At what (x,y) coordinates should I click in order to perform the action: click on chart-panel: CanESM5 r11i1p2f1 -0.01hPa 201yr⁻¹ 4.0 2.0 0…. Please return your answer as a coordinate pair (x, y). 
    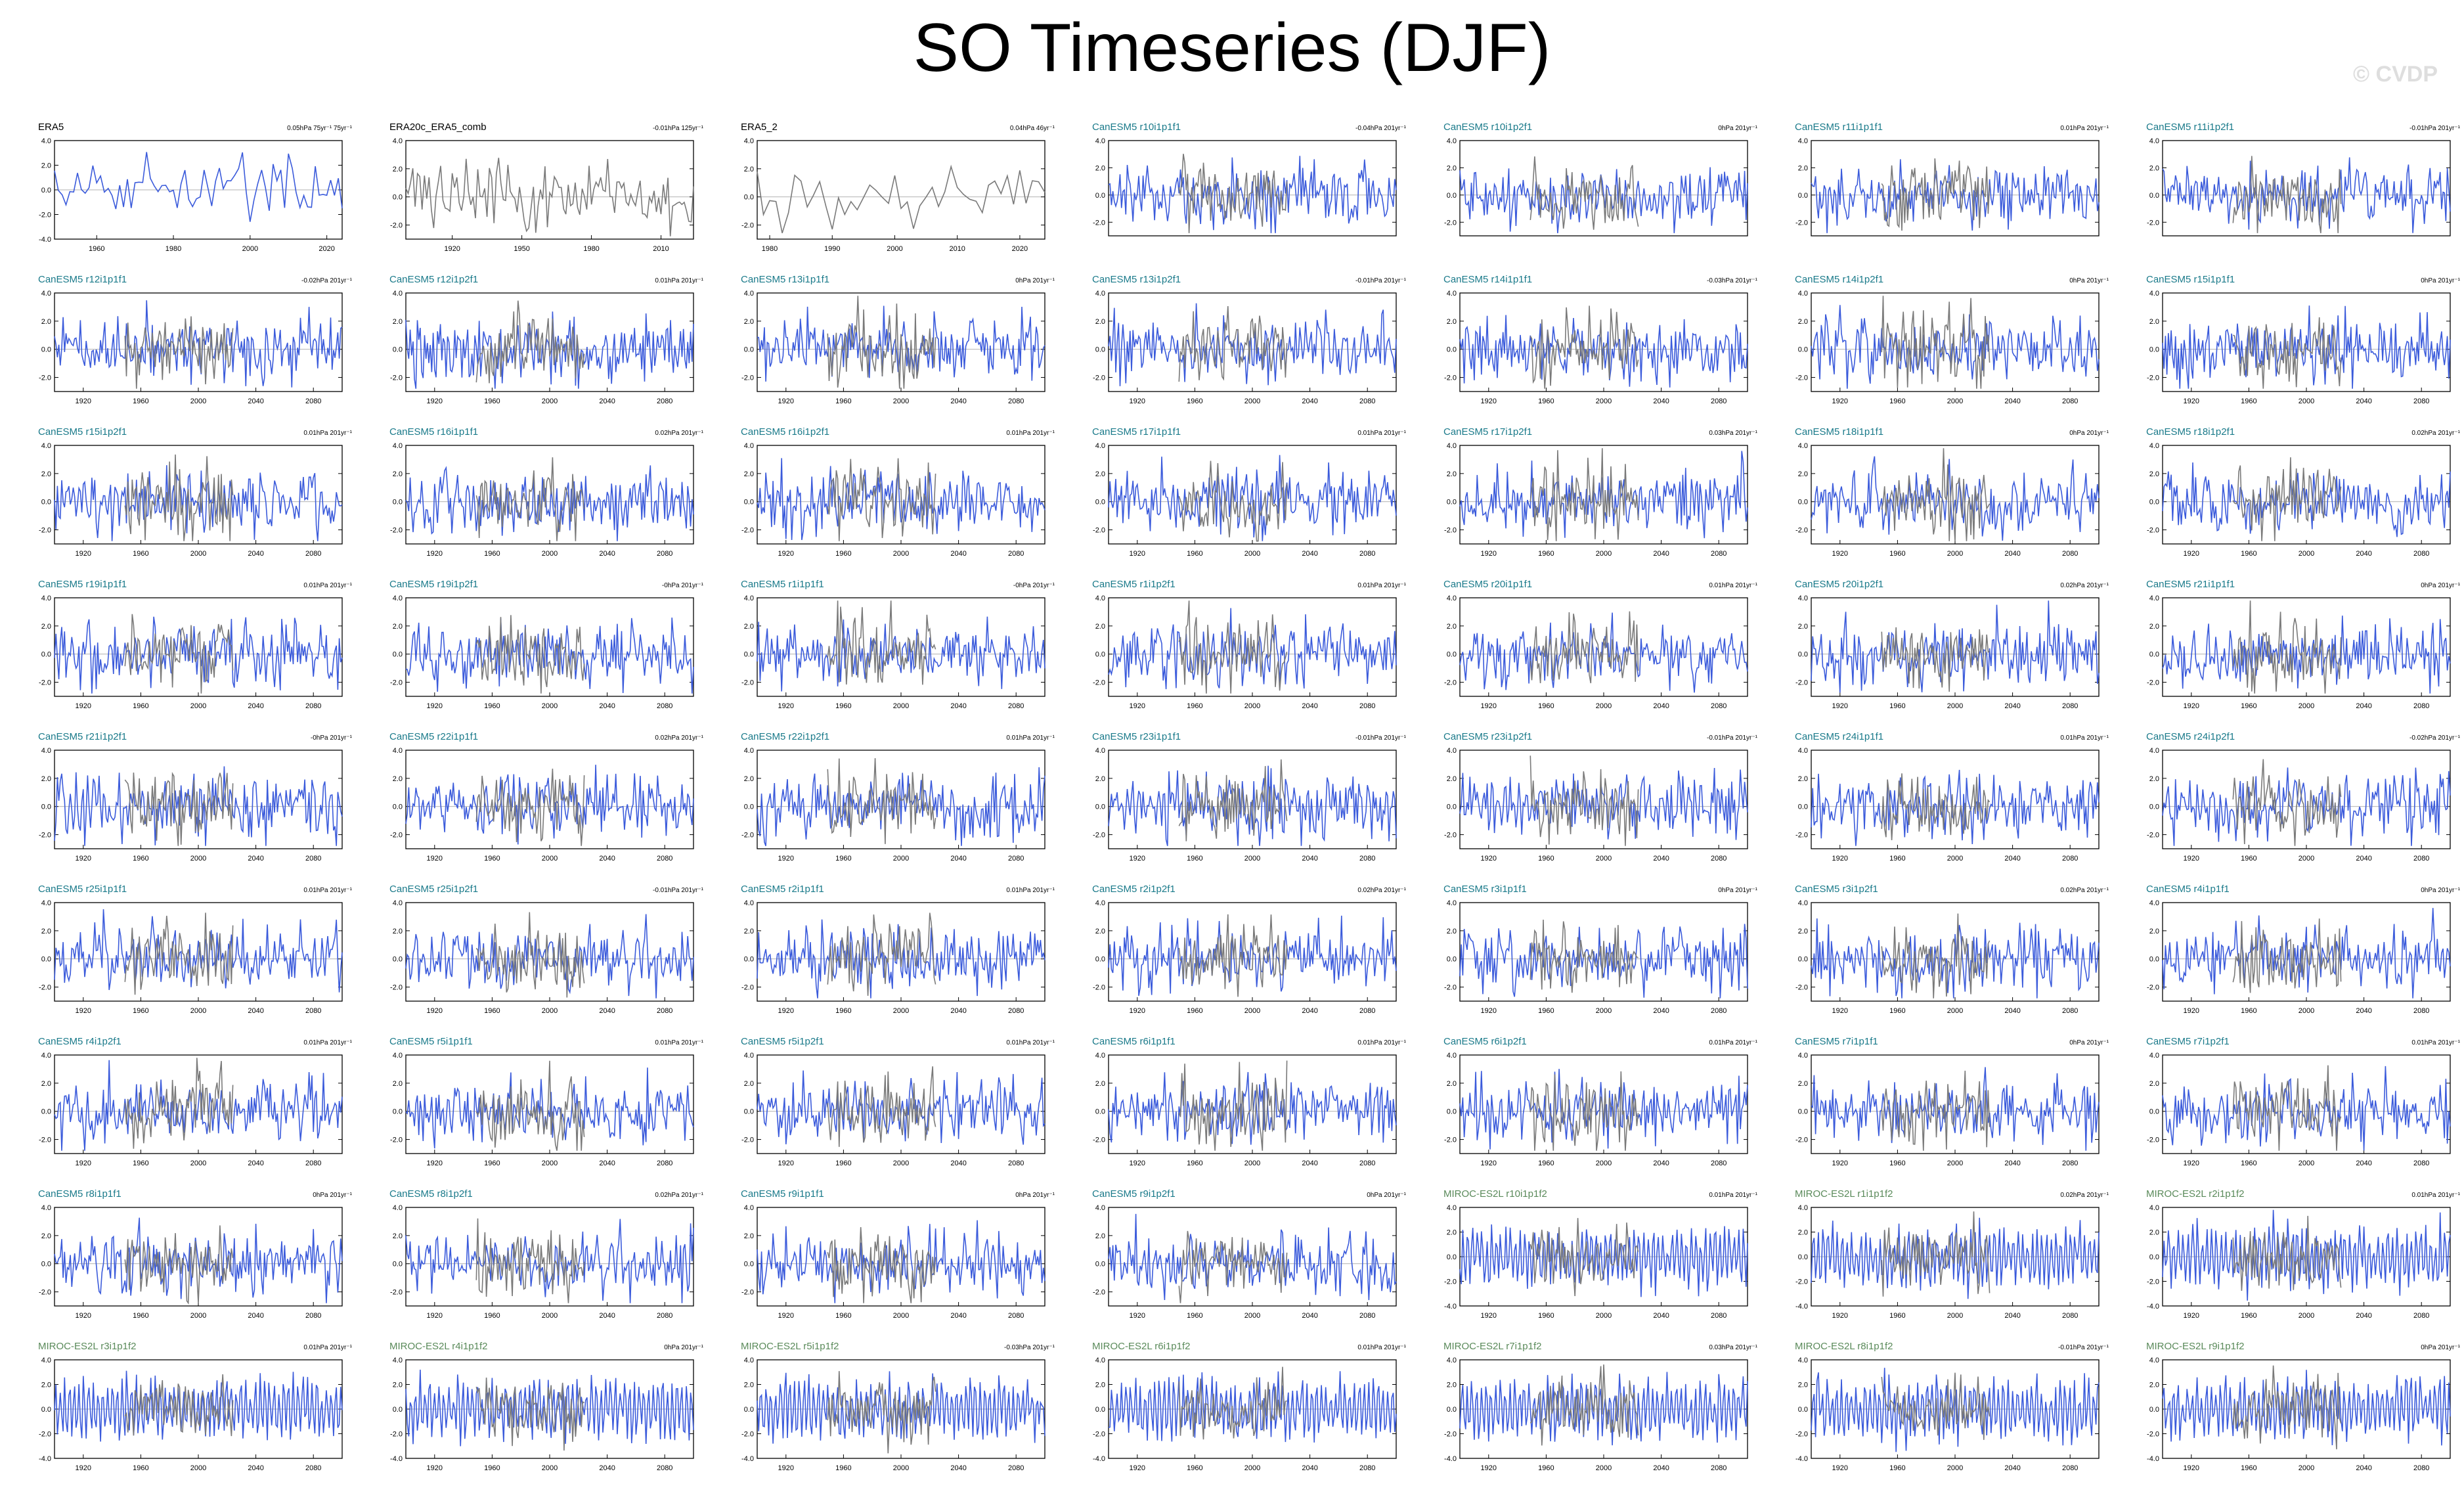
    Looking at the image, I should click on (2303, 179).